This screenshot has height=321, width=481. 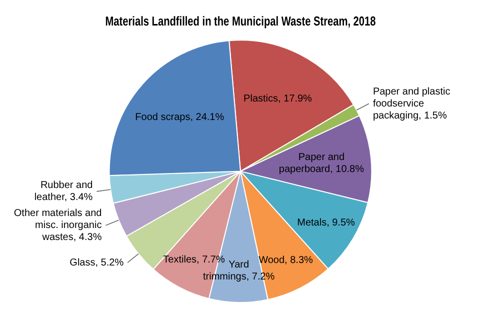 What do you see at coordinates (326, 222) in the screenshot?
I see `slice-label: Metals, 9.5%` at bounding box center [326, 222].